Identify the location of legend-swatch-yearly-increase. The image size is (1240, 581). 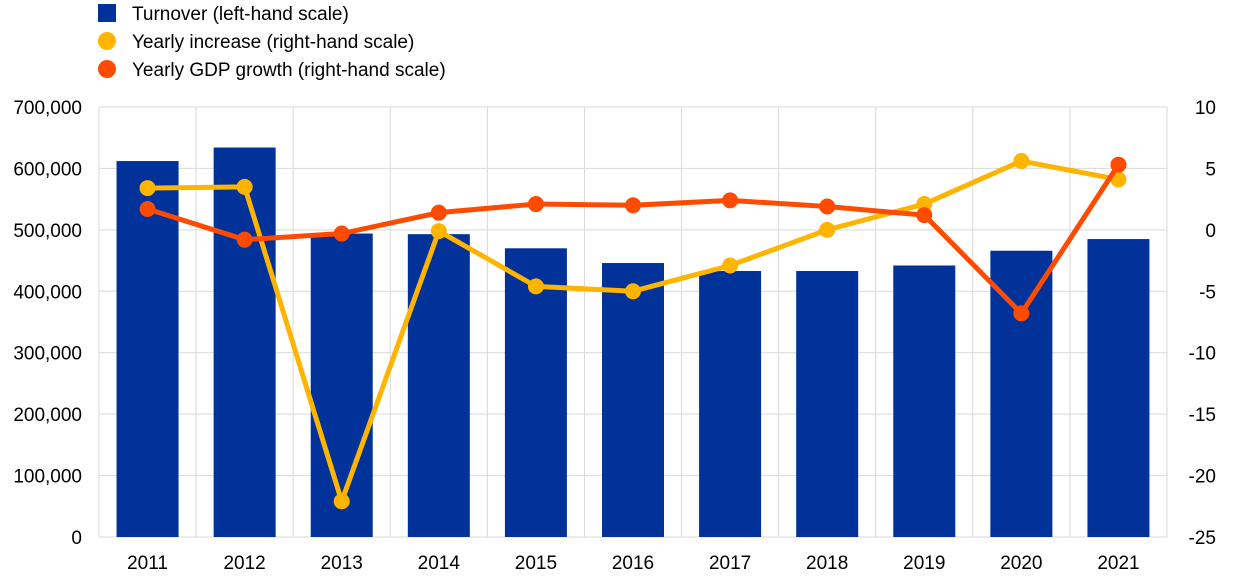
(107, 41).